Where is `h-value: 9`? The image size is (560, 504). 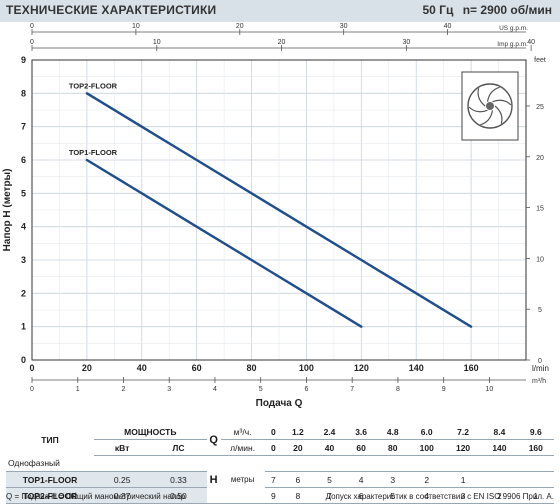 h-value: 9 is located at coordinates (273, 495).